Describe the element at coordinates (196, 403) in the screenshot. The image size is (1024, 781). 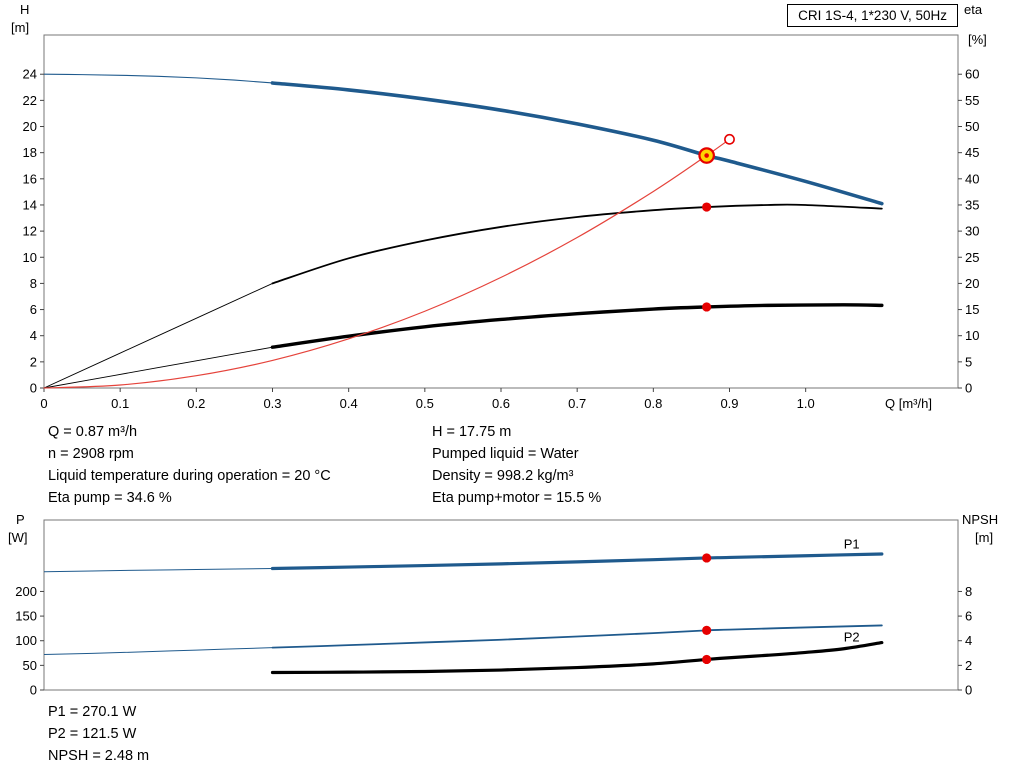
I see `x-tick-label: 0.2` at that location.